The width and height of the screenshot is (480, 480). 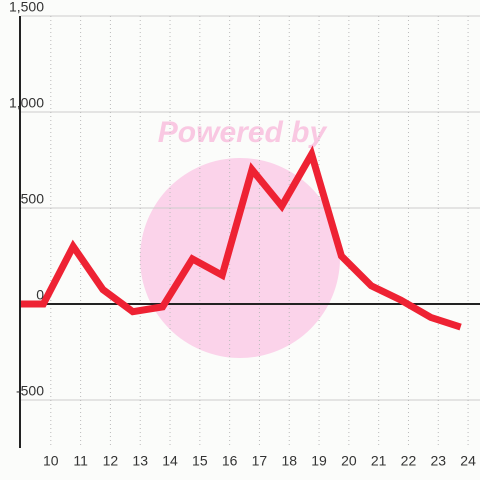 What do you see at coordinates (260, 461) in the screenshot?
I see `x-tick-label: 17` at bounding box center [260, 461].